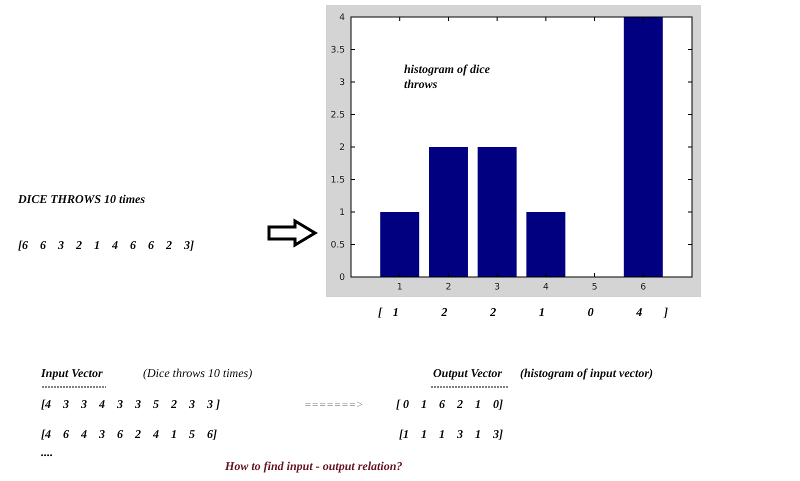 The height and width of the screenshot is (481, 800). Describe the element at coordinates (313, 466) in the screenshot. I see `text: How to find input - output relation?` at that location.